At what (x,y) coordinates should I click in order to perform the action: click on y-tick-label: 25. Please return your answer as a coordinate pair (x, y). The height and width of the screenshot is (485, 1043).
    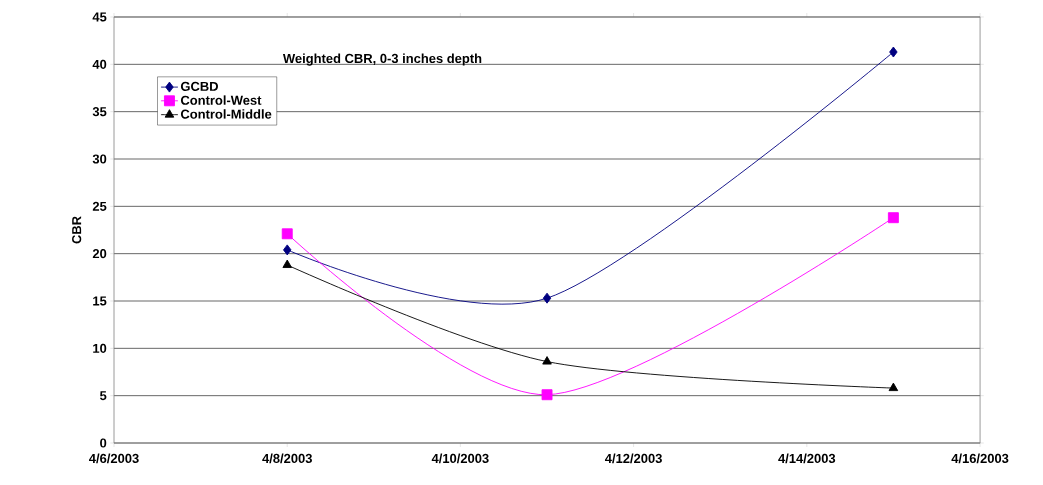
    Looking at the image, I should click on (99, 206).